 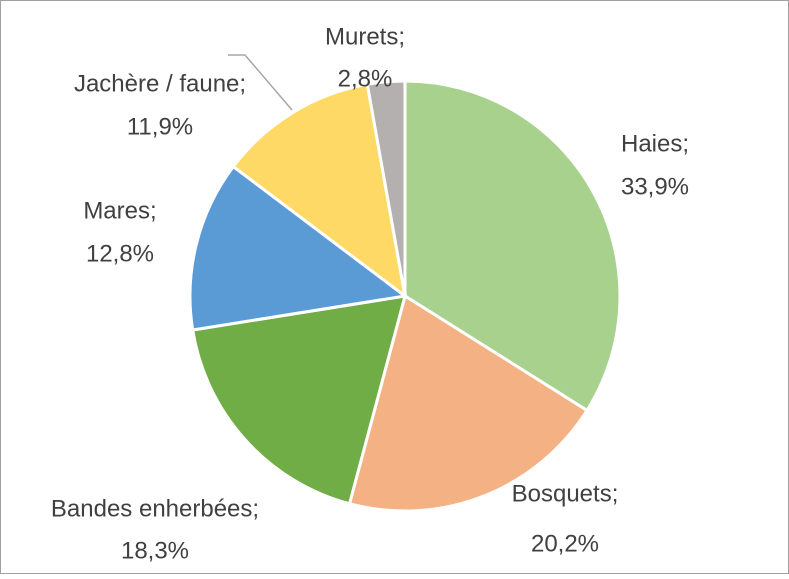 What do you see at coordinates (565, 543) in the screenshot?
I see `value-label: 20,2%` at bounding box center [565, 543].